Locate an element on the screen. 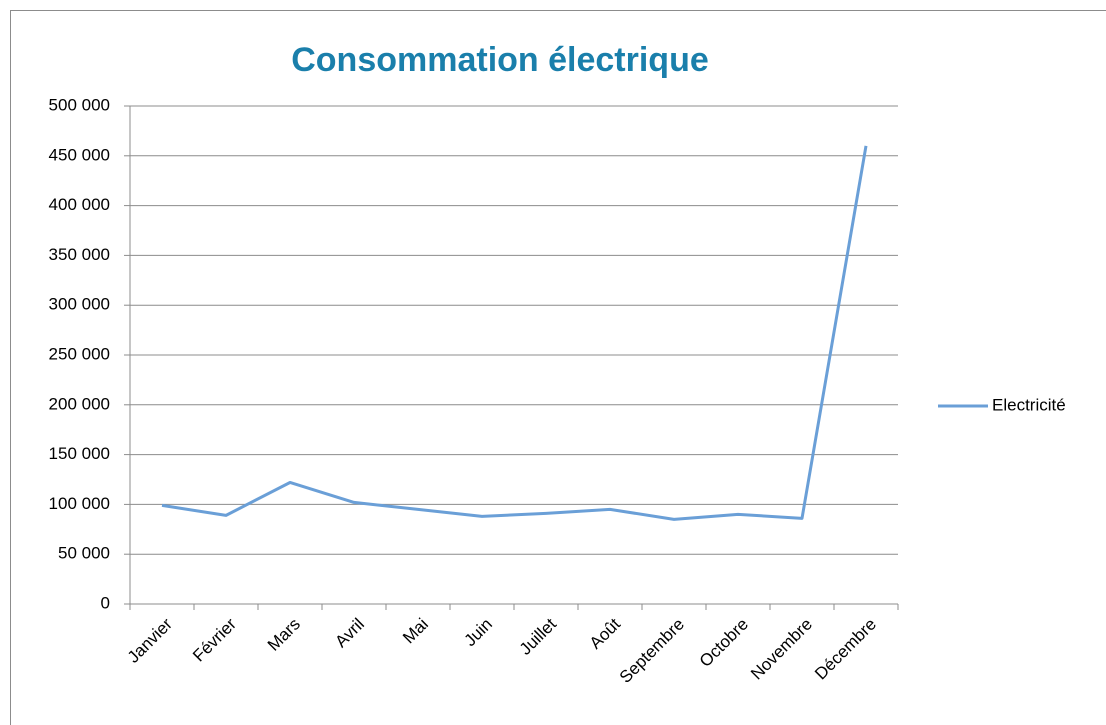 The width and height of the screenshot is (1106, 725). x-tick-label: Octobre is located at coordinates (724, 643).